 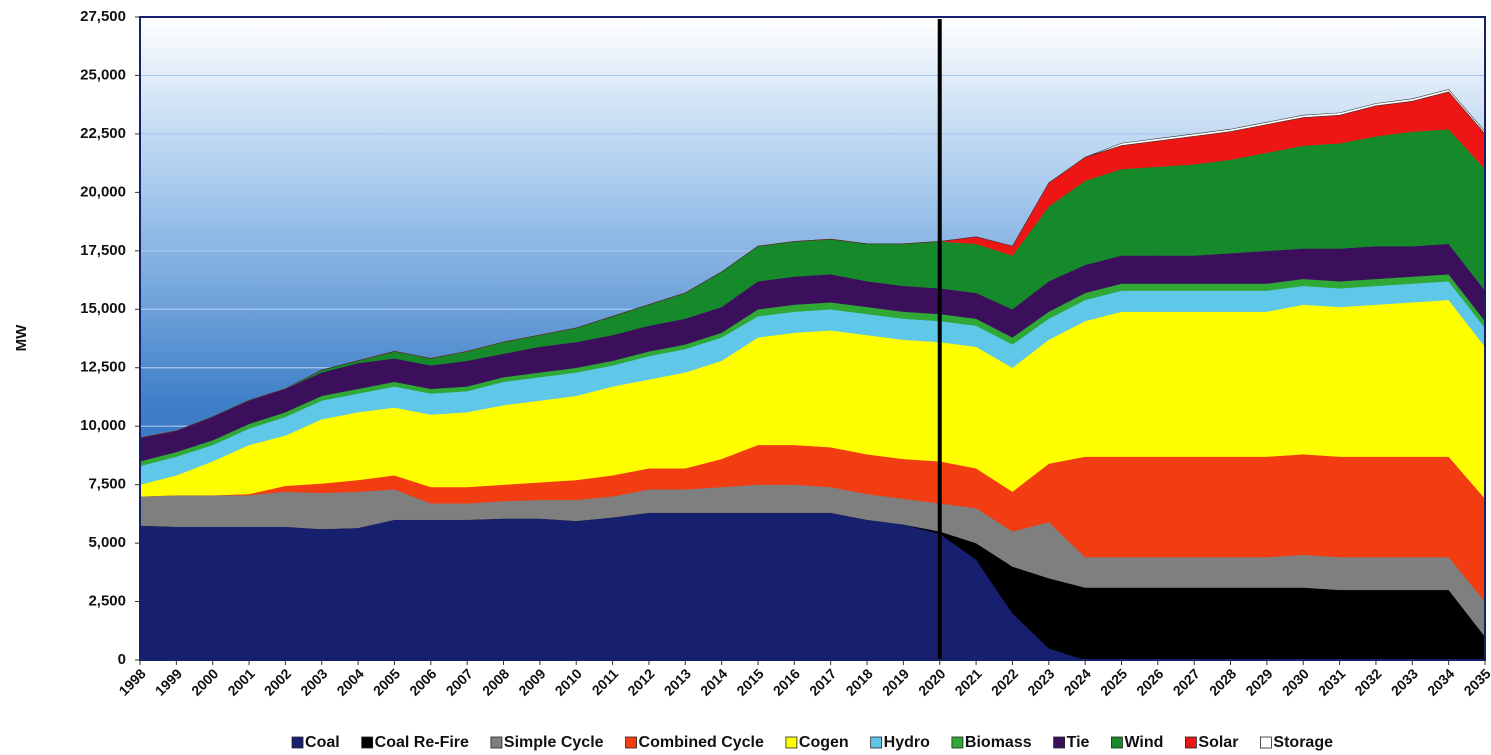 I want to click on x-tick-label: 2008, so click(x=495, y=681).